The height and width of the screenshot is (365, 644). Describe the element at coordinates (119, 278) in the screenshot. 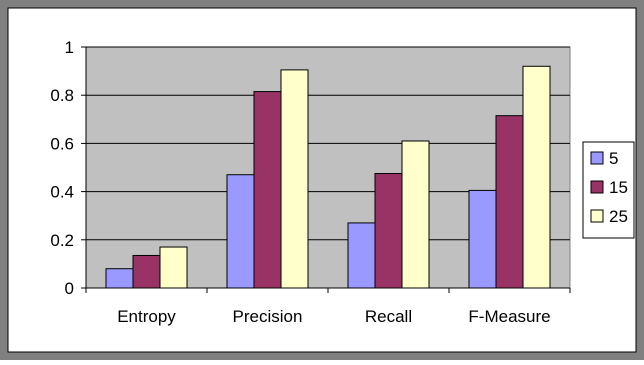

I see `bar-5-entropy` at that location.